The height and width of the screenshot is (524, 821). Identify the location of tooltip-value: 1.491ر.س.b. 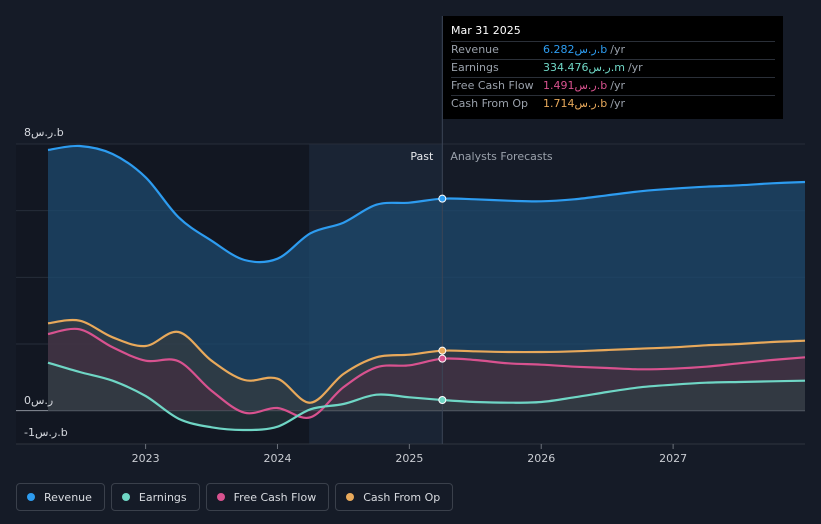
(575, 85).